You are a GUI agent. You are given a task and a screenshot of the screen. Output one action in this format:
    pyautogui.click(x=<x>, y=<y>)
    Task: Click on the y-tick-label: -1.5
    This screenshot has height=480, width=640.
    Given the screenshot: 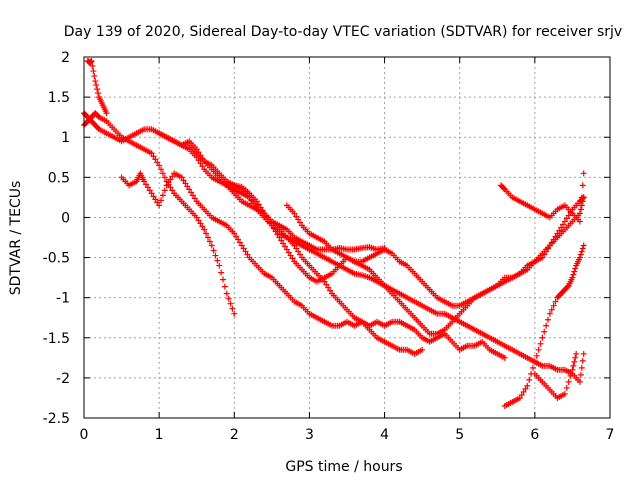 What is the action you would take?
    pyautogui.click(x=56, y=339)
    